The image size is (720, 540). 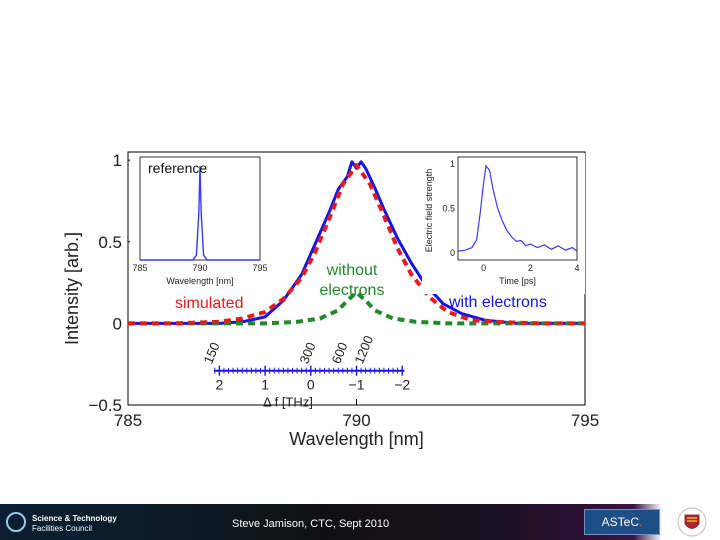 I want to click on inset-y-tick-label: 0.5, so click(x=448, y=209).